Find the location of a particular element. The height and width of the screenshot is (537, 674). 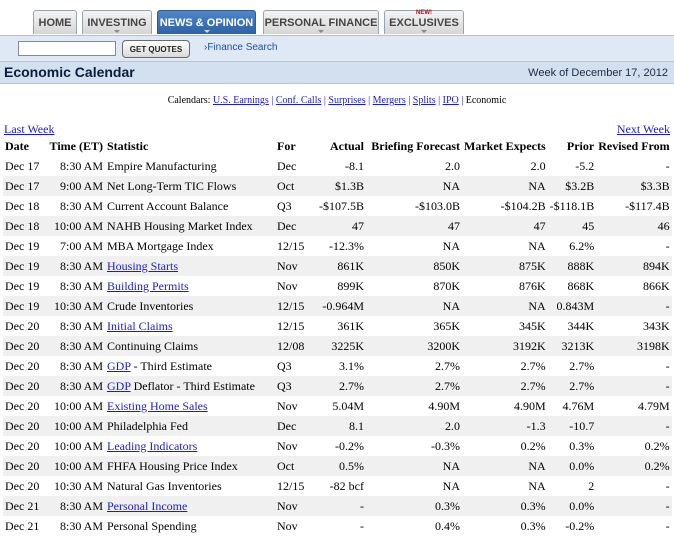

cell-prior: 868K is located at coordinates (572, 286).